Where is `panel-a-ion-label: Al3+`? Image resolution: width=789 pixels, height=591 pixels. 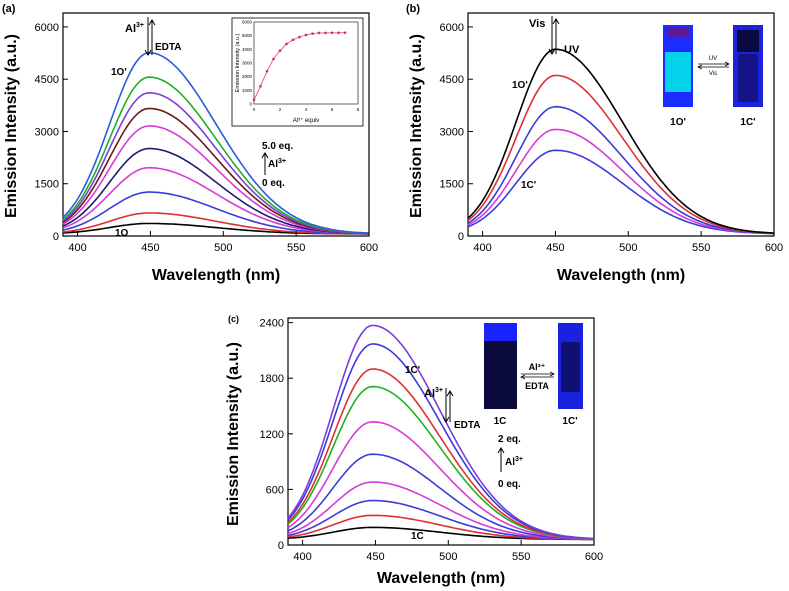
panel-a-ion-label: Al3+ is located at coordinates (134, 28).